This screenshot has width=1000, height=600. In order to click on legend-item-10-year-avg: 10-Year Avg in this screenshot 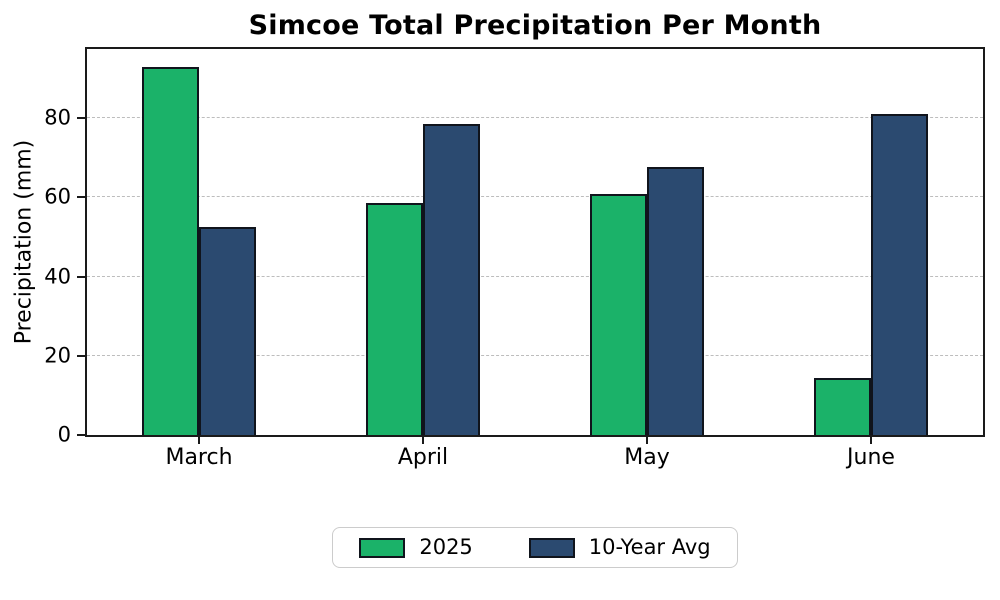, I will do `click(619, 547)`.